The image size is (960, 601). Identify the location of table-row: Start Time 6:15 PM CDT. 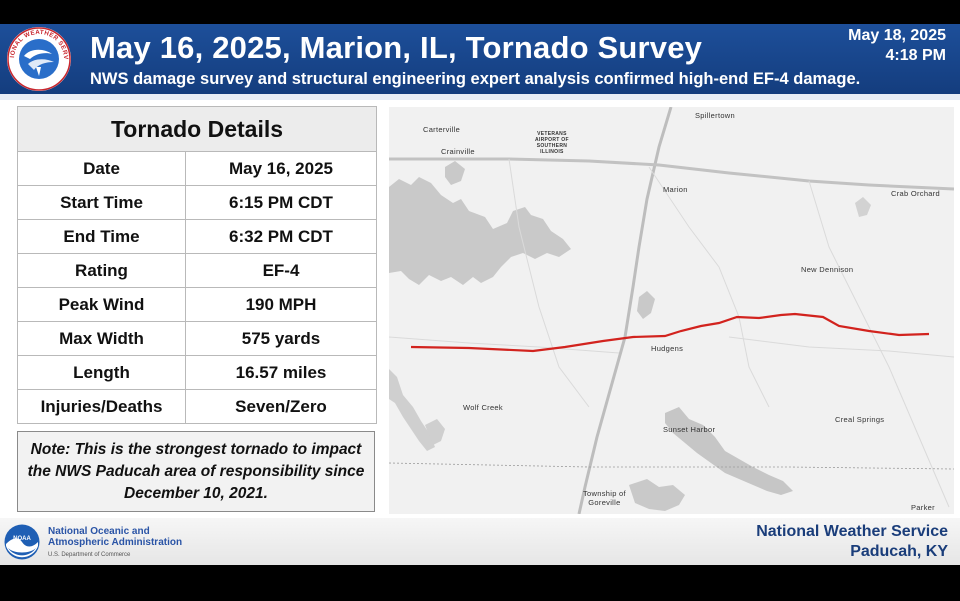
(197, 202).